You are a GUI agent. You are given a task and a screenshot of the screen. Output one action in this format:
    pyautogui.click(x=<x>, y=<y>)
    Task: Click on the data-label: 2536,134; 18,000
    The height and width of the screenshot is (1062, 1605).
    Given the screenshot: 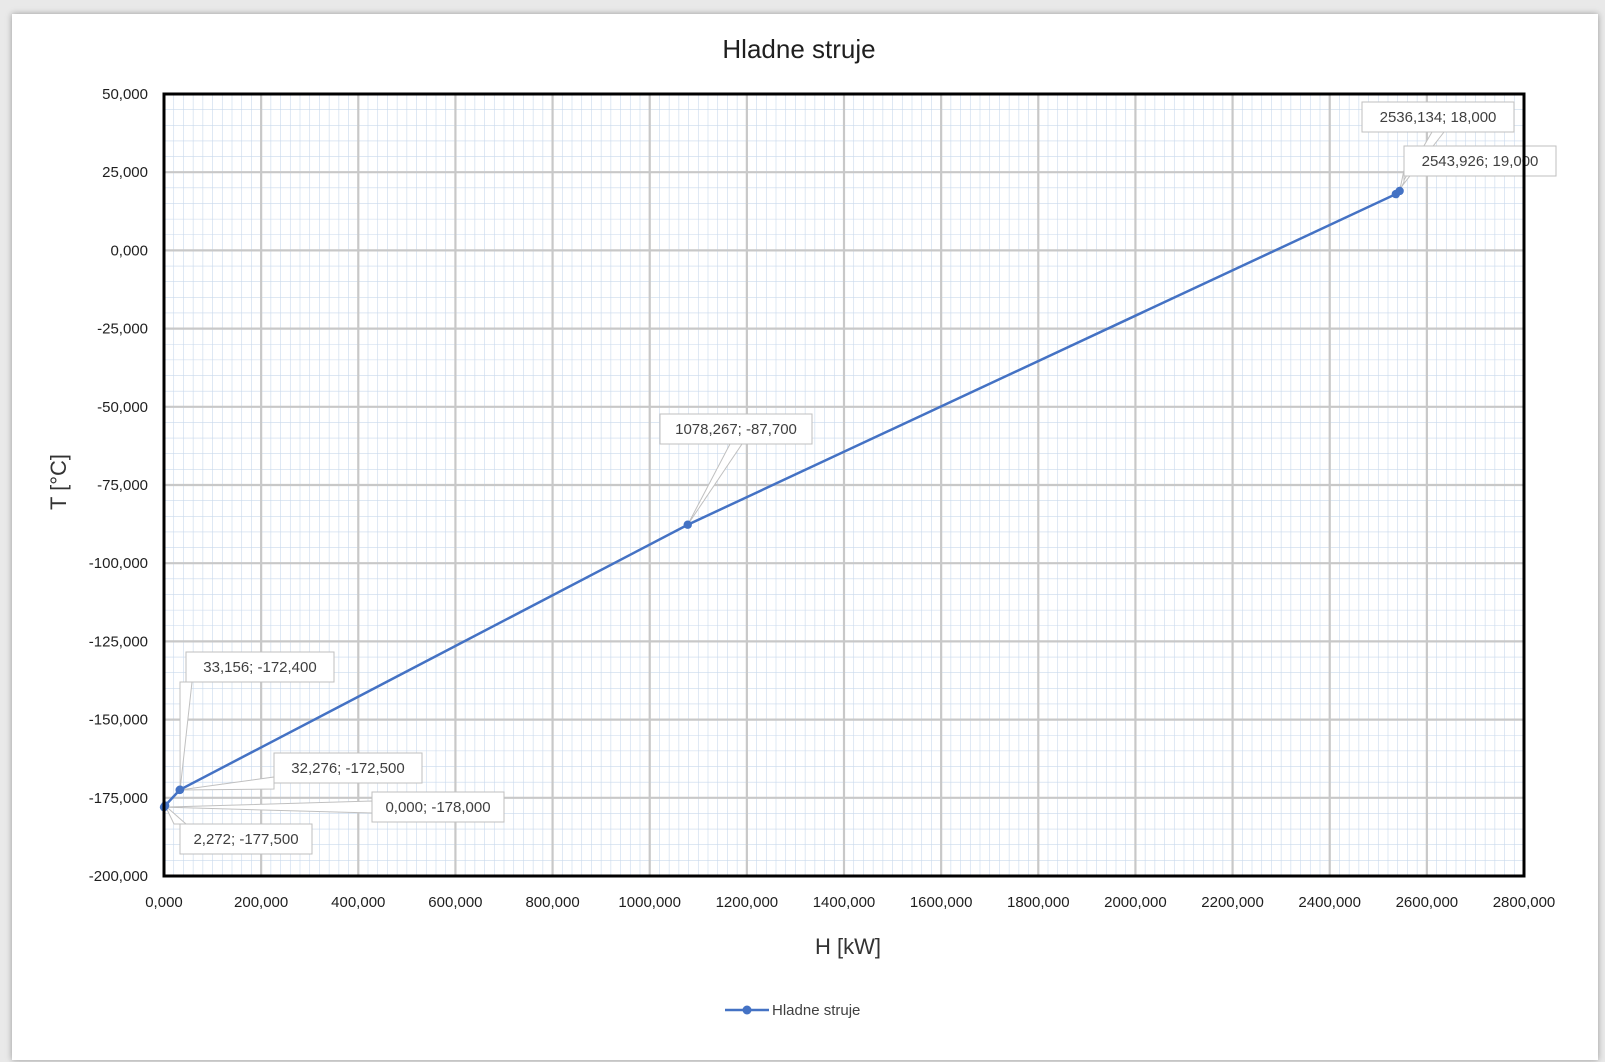 What is the action you would take?
    pyautogui.click(x=1438, y=117)
    